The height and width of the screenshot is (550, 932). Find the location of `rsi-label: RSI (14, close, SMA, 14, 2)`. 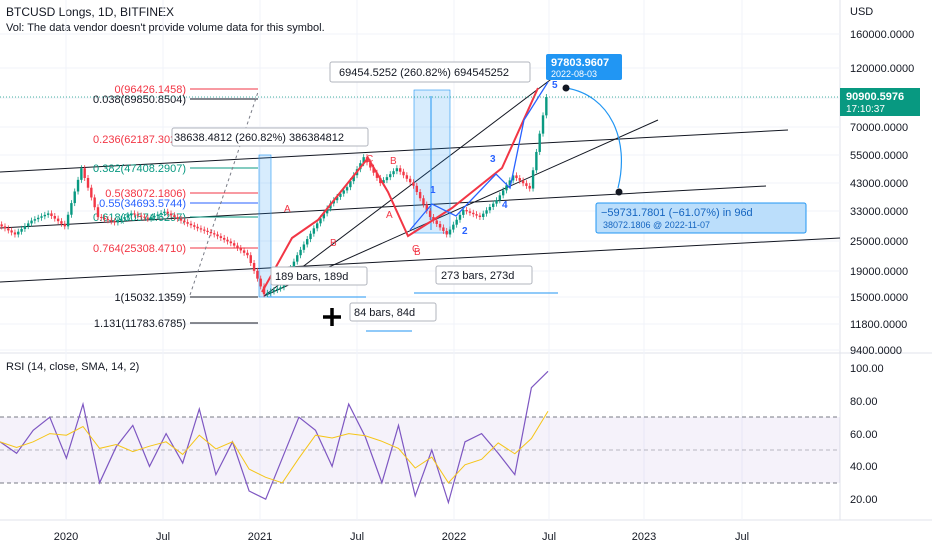

rsi-label: RSI (14, close, SMA, 14, 2) is located at coordinates (72, 367).